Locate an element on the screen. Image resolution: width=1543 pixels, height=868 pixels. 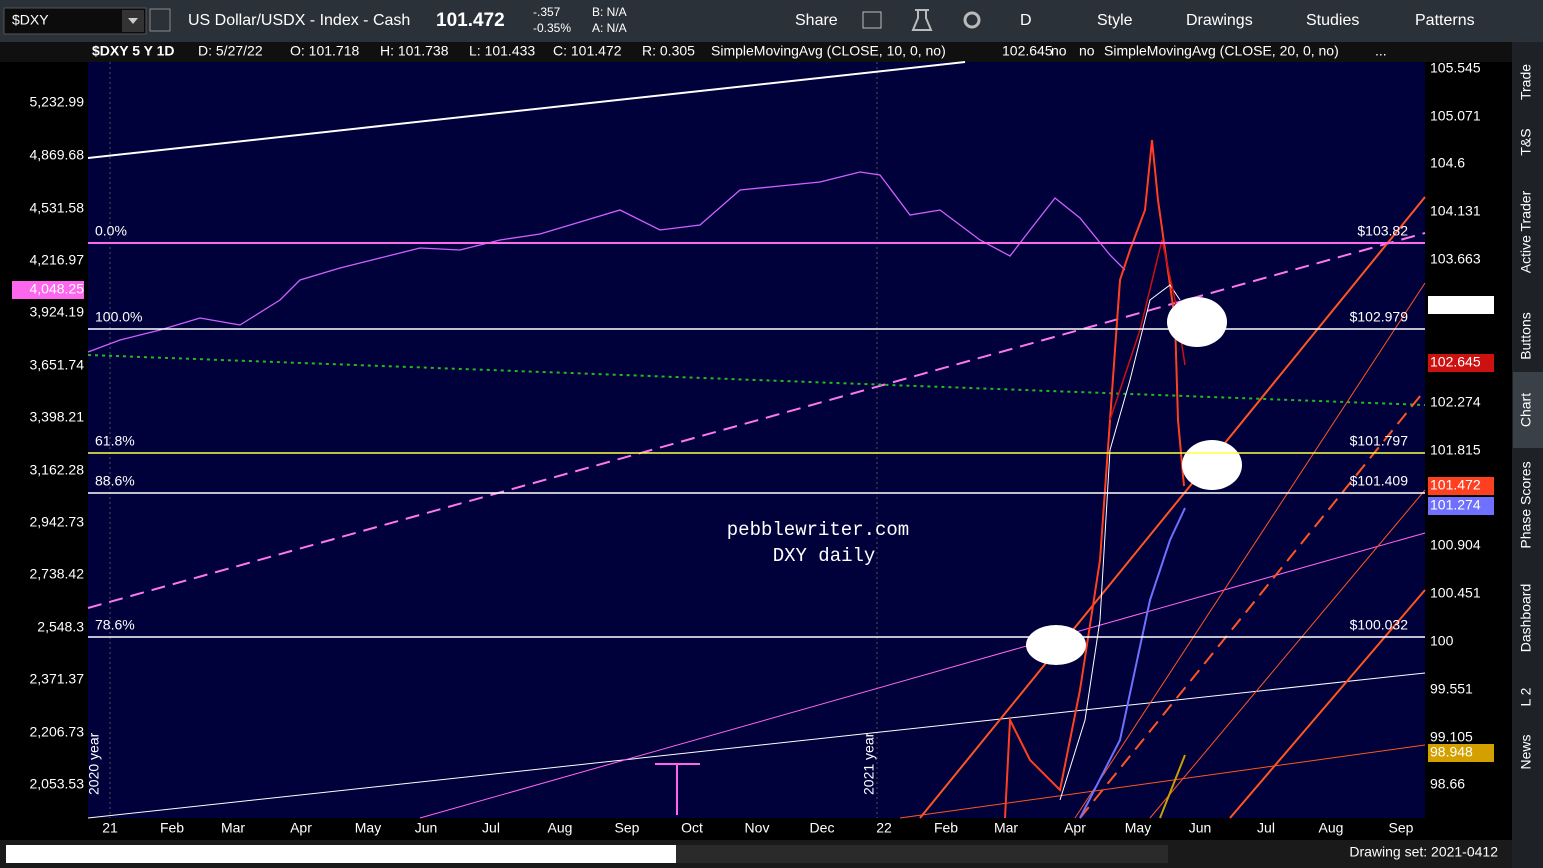
level-right-label: $101.409 is located at coordinates (1379, 481).